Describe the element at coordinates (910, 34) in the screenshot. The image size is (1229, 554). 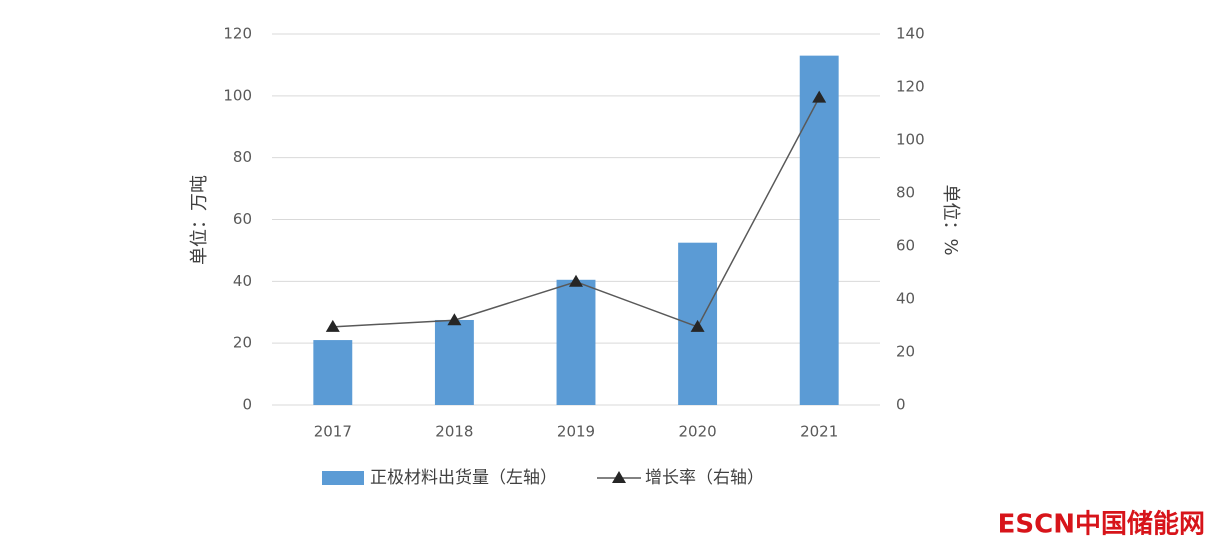
I see `y2-tick-label: 140` at that location.